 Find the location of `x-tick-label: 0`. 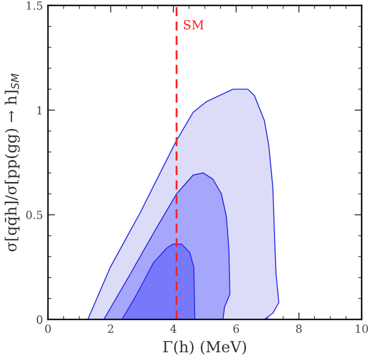

x-tick-label: 0 is located at coordinates (48, 328).